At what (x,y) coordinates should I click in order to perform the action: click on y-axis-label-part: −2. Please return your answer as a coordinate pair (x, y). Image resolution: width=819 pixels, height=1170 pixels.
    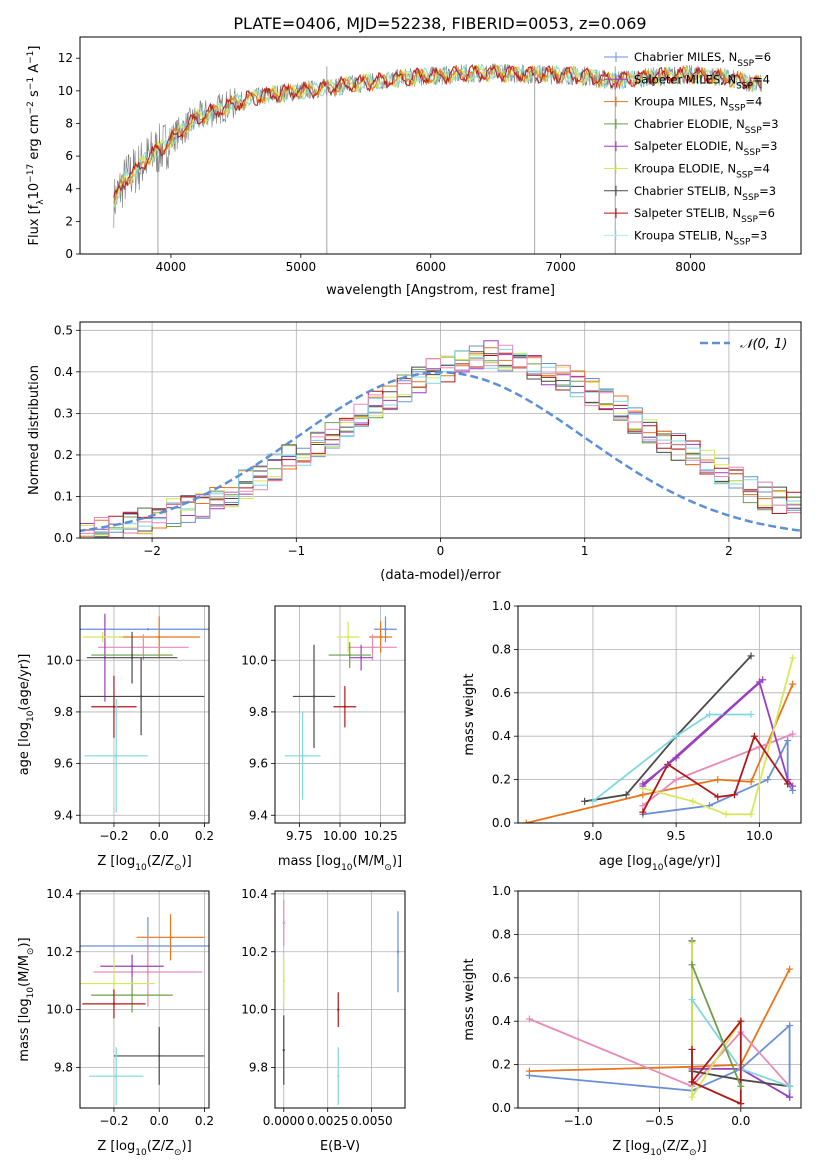
    Looking at the image, I should click on (31, 107).